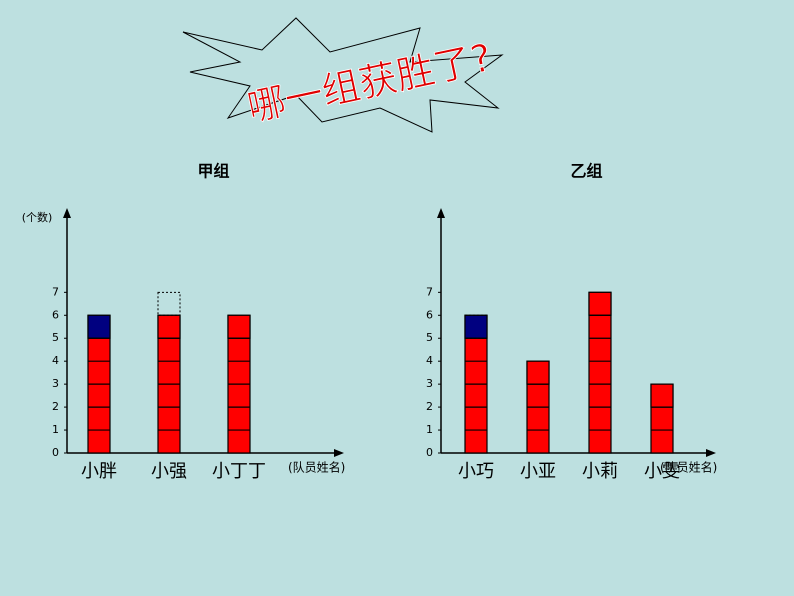 This screenshot has height=596, width=794. What do you see at coordinates (662, 471) in the screenshot?
I see `x-tick-label: 小雯` at bounding box center [662, 471].